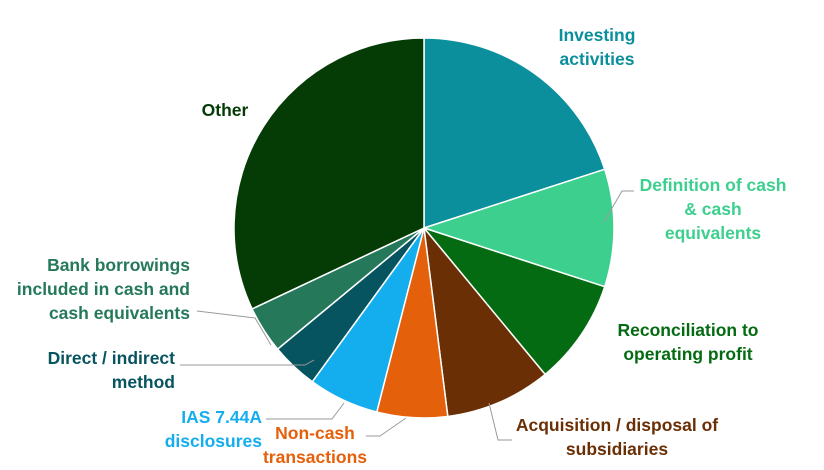 Image resolution: width=824 pixels, height=470 pixels. What do you see at coordinates (112, 370) in the screenshot?
I see `slice-label-6: Direct / indirect method` at bounding box center [112, 370].